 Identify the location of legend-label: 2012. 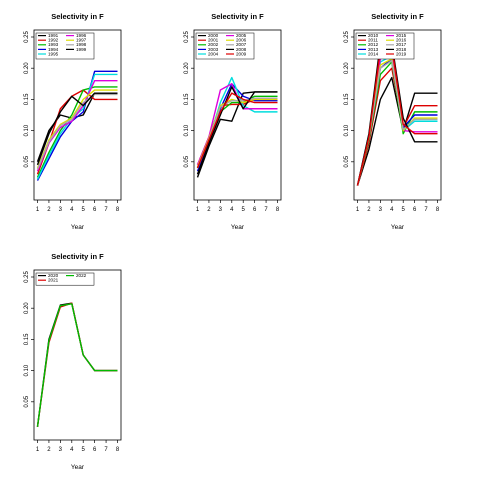
(373, 44).